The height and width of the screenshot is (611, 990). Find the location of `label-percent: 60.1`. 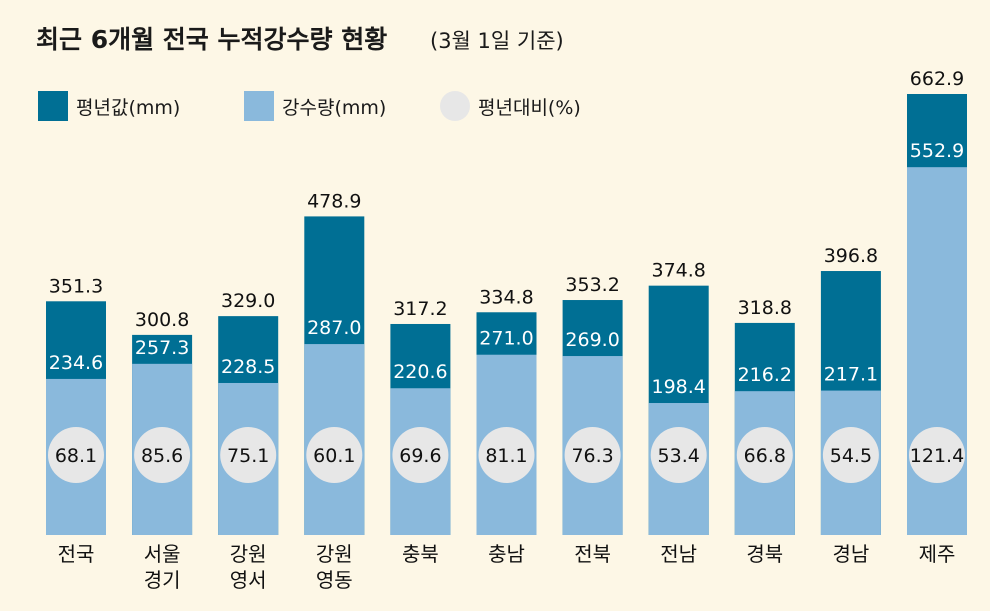

label-percent: 60.1 is located at coordinates (334, 456).